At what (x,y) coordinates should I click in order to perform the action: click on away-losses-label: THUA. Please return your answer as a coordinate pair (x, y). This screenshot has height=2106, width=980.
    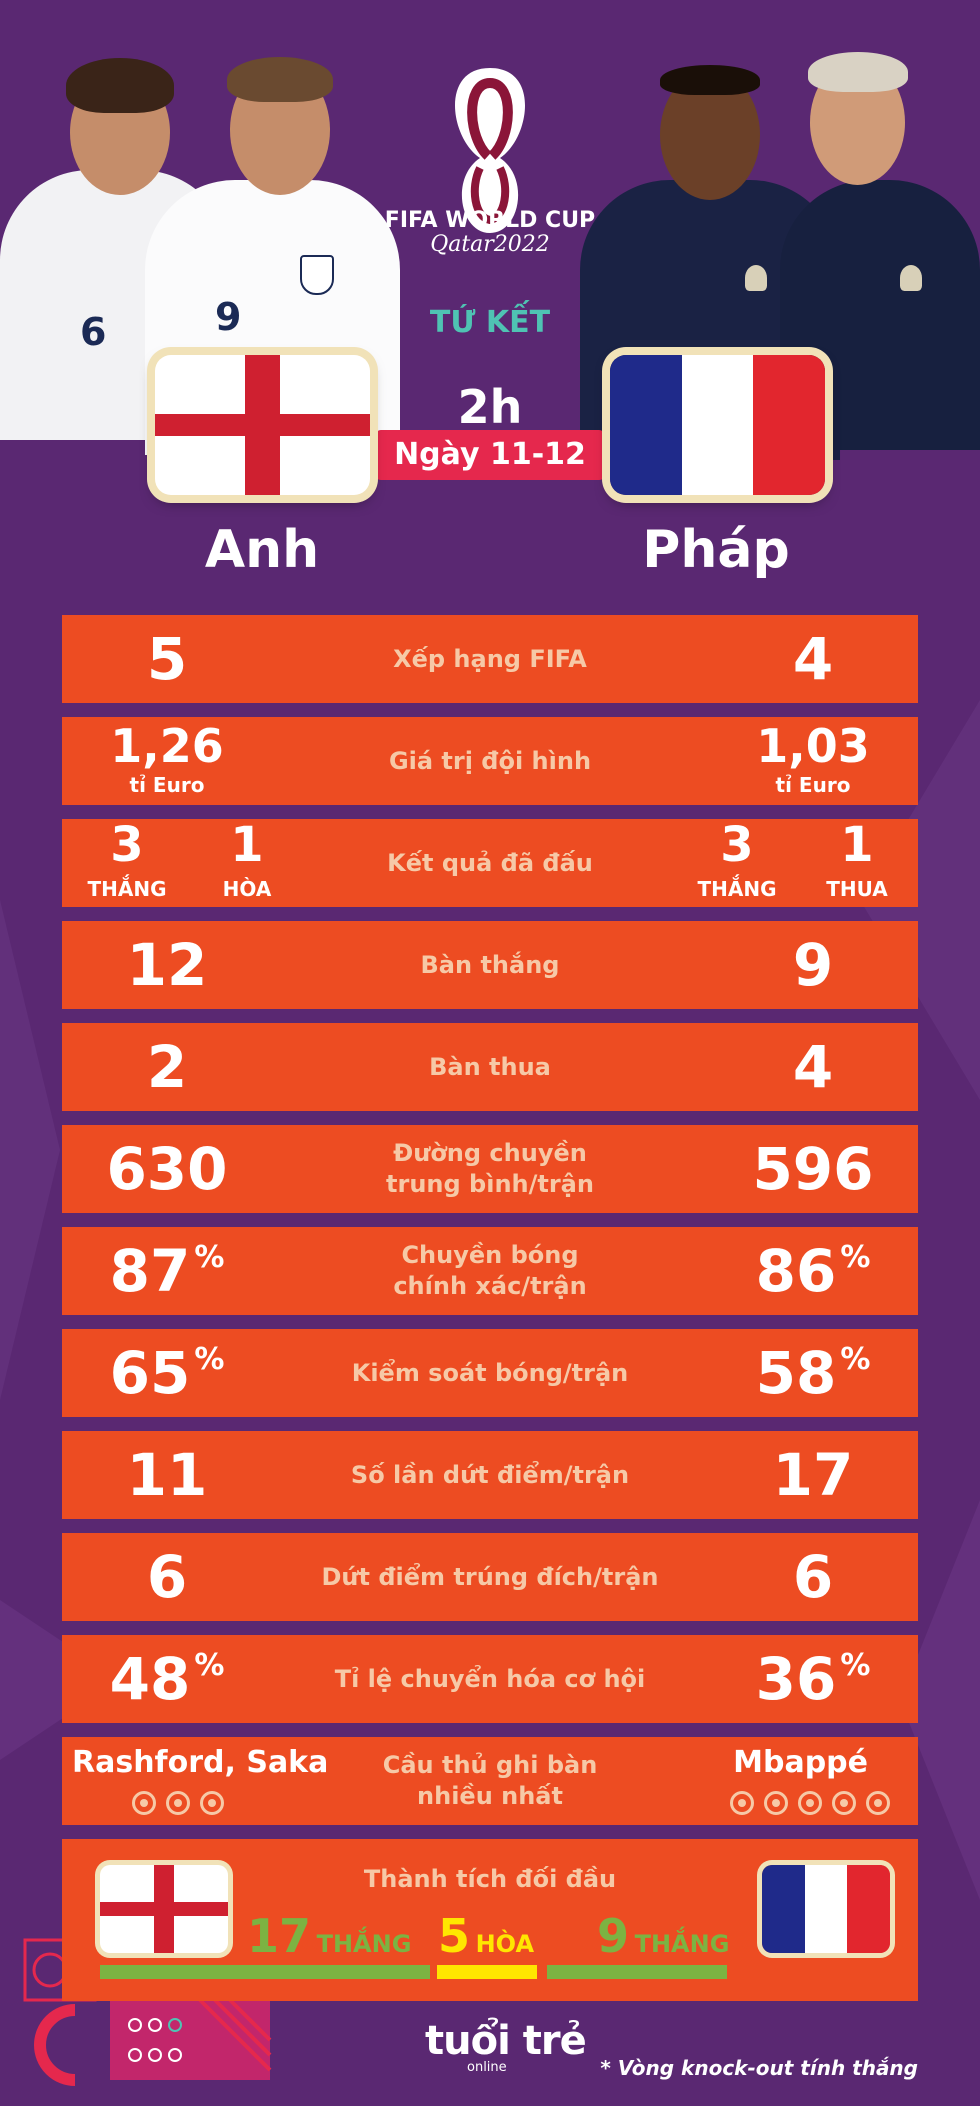
    Looking at the image, I should click on (857, 889).